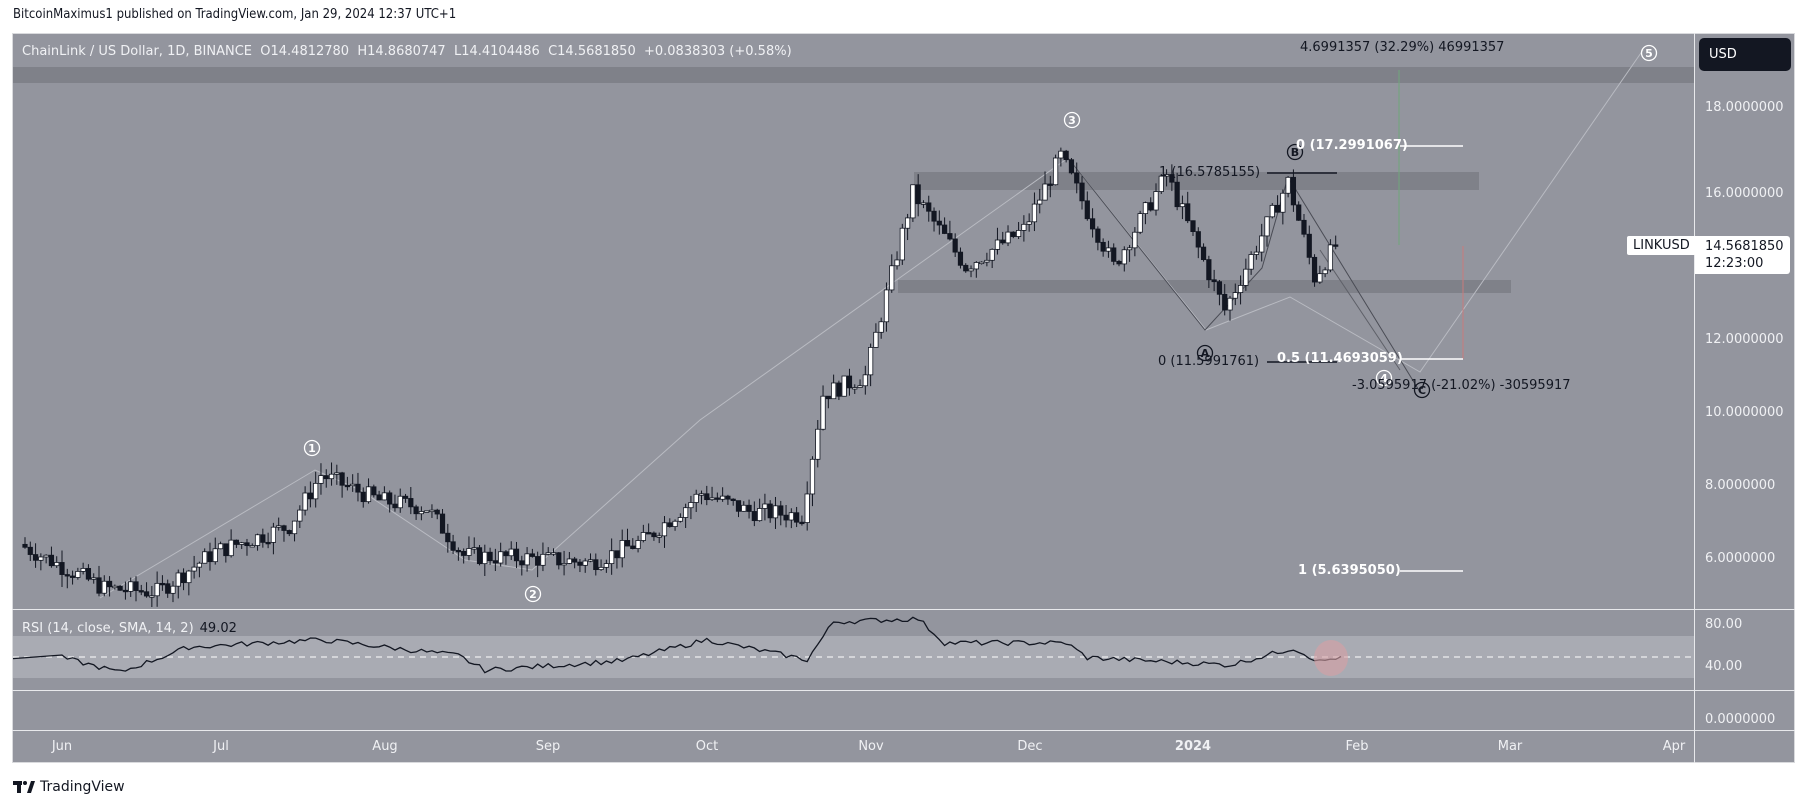 This screenshot has height=809, width=1807. I want to click on wave-5-icon, so click(1649, 53).